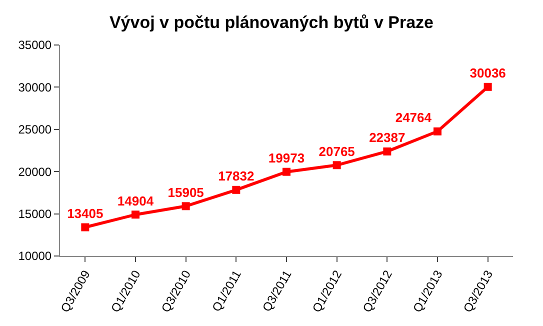  What do you see at coordinates (35, 171) in the screenshot?
I see `y-tick-label: 20000` at bounding box center [35, 171].